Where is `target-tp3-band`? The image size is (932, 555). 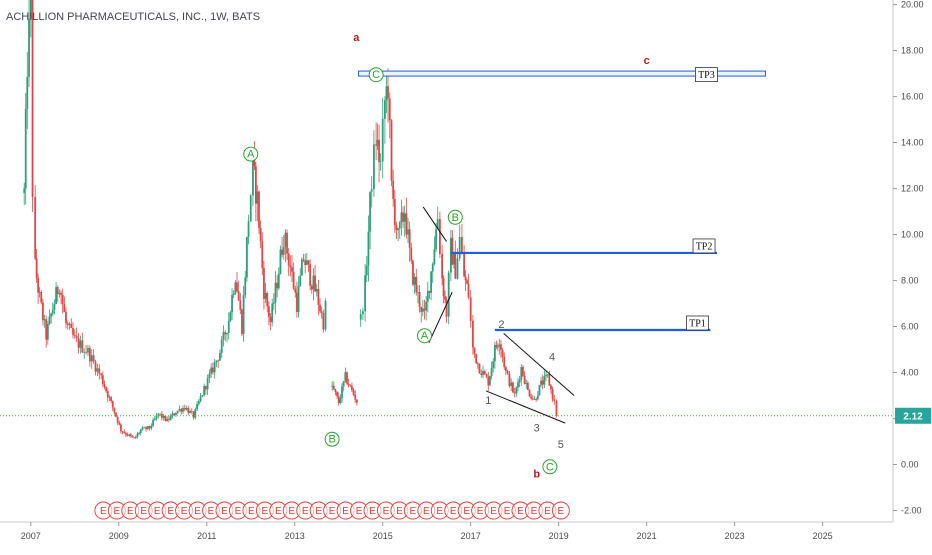 target-tp3-band is located at coordinates (562, 73).